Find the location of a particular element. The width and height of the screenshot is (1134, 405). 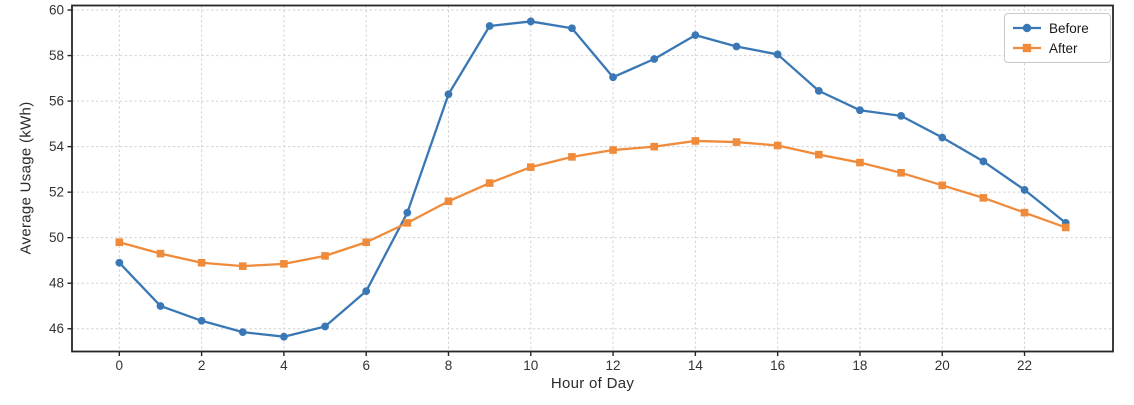

legend-label-before: Before is located at coordinates (1069, 28).